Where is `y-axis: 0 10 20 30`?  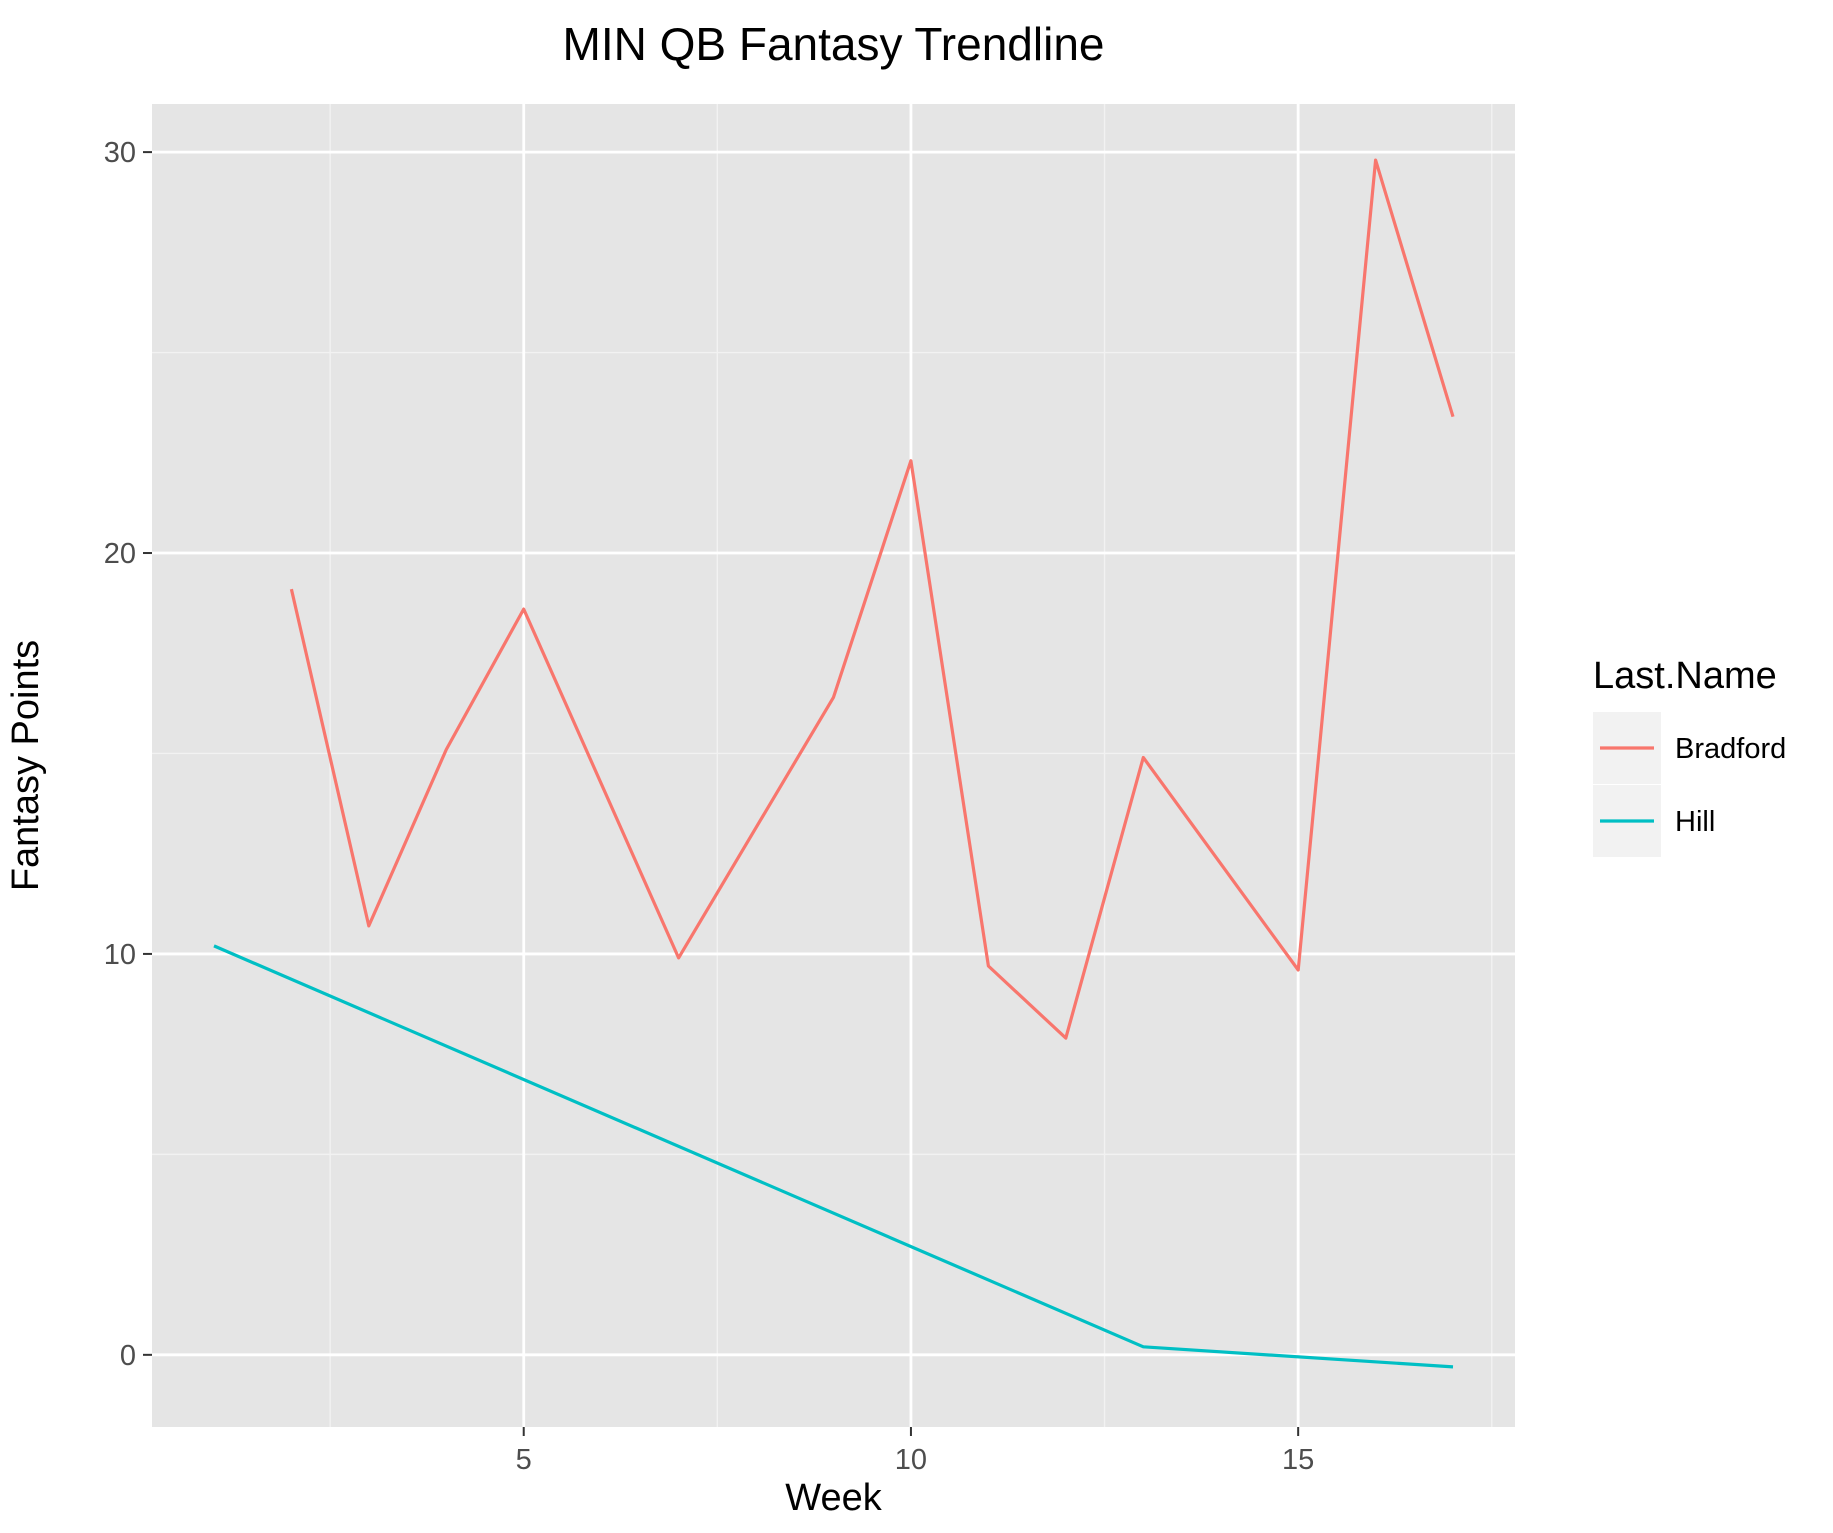
y-axis: 0 10 20 30 is located at coordinates (128, 754).